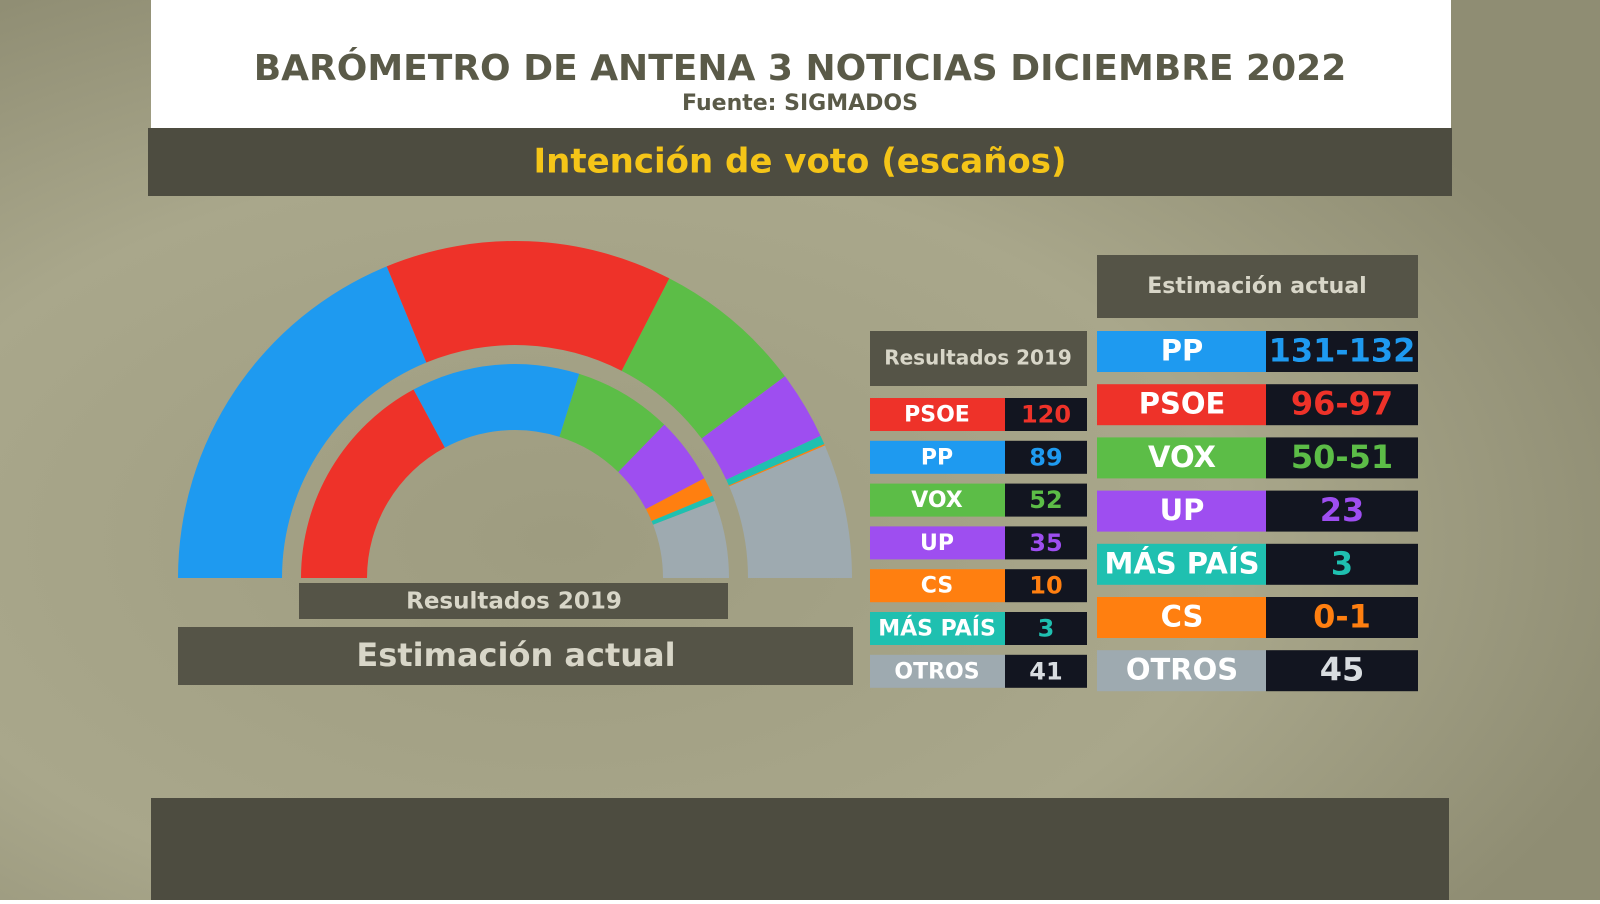  I want to click on outer-label-box, so click(515, 656).